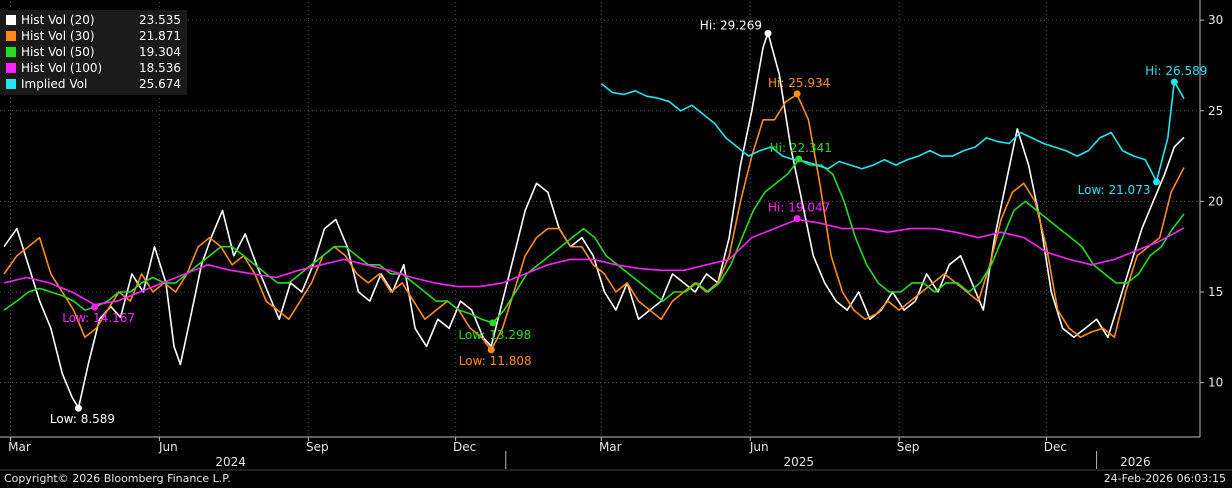 The height and width of the screenshot is (488, 1232). I want to click on legend-label: Hist Vol (20), so click(58, 20).